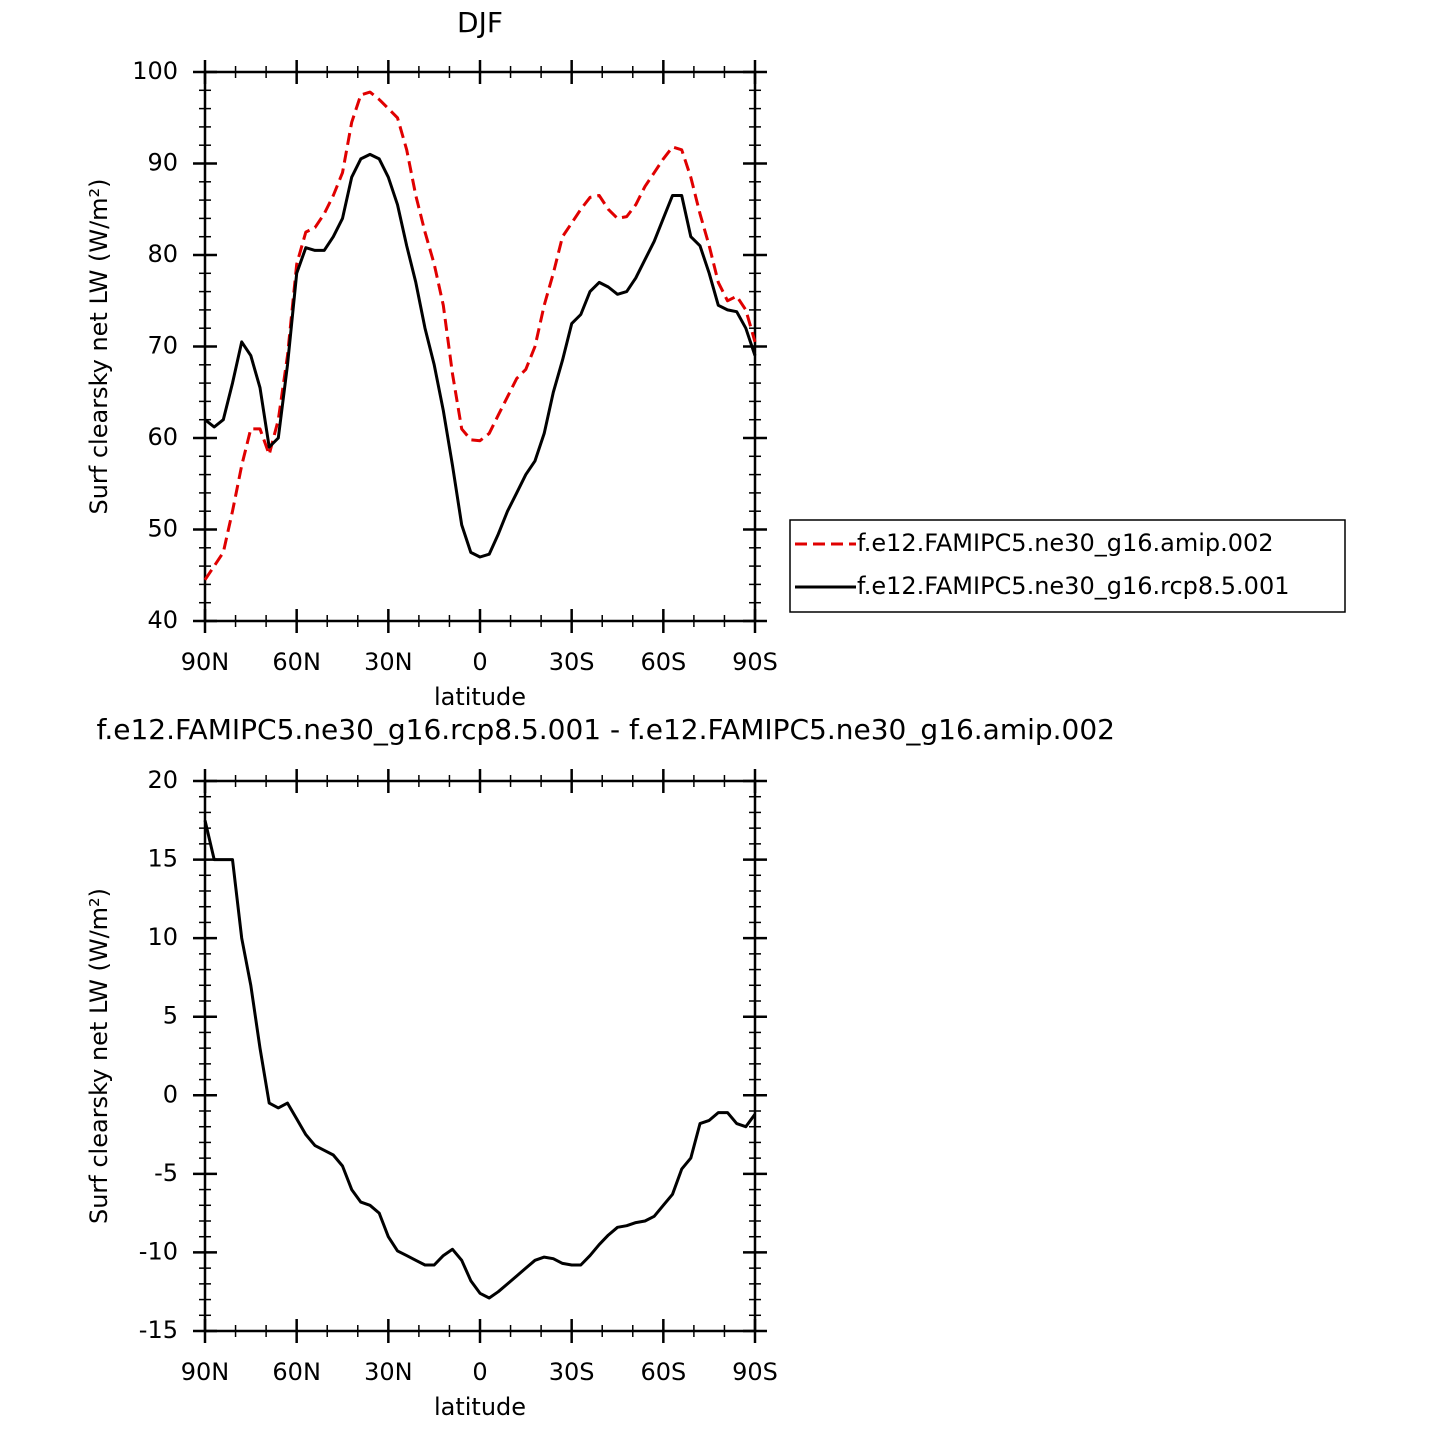 Image resolution: width=1433 pixels, height=1430 pixels. I want to click on y-tick-label: 0, so click(170, 1094).